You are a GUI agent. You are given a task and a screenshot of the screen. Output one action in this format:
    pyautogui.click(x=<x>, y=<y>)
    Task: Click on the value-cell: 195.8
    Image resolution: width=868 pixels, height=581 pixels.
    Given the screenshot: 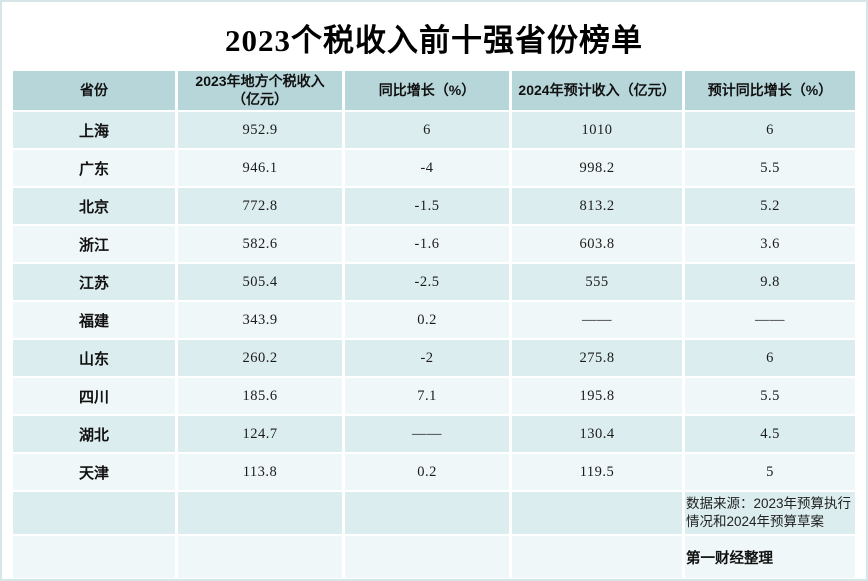 What is the action you would take?
    pyautogui.click(x=597, y=396)
    